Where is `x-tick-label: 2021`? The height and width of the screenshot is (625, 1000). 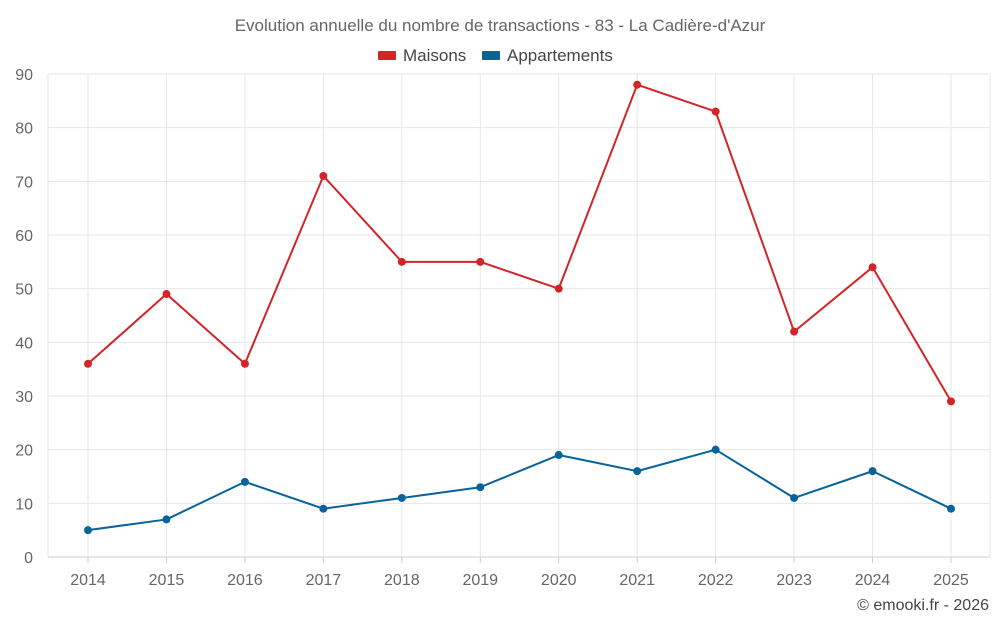
x-tick-label: 2021 is located at coordinates (637, 580).